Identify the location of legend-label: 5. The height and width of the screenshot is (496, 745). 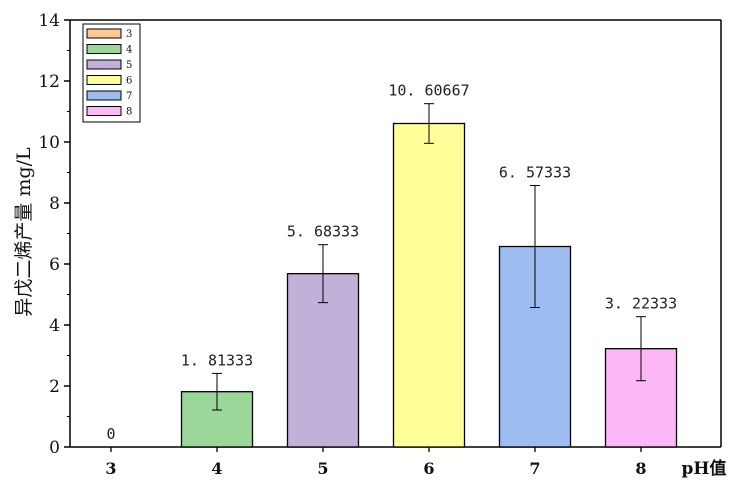
(129, 65).